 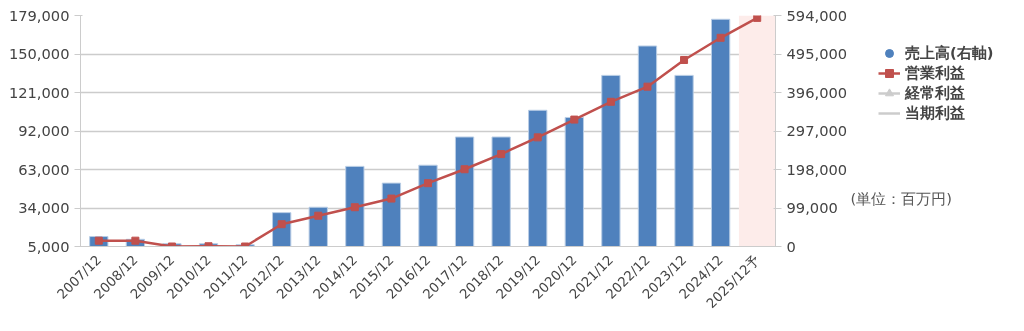 I want to click on text: (単位：百万円), so click(x=901, y=199).